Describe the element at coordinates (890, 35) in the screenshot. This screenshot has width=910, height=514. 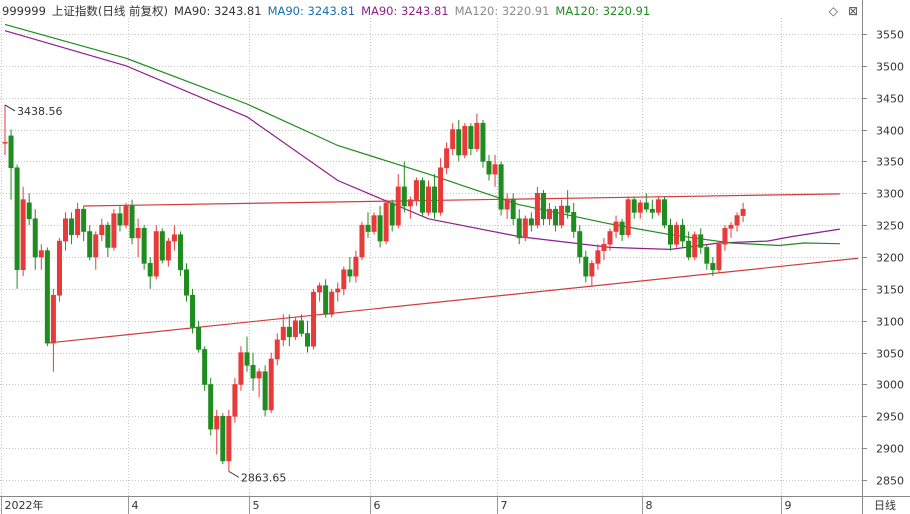
I see `y-tick-label: 3550` at that location.